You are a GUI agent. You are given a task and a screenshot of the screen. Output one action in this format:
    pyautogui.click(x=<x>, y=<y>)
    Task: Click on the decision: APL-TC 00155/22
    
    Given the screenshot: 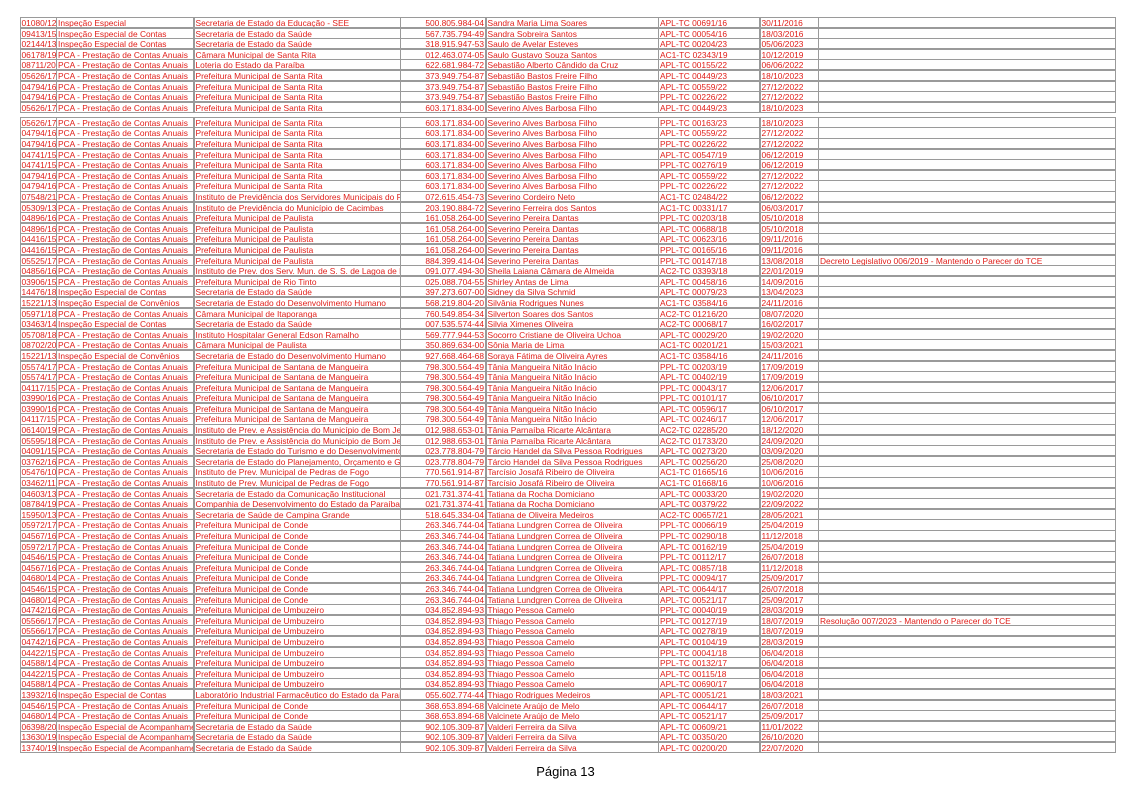 What is the action you would take?
    pyautogui.click(x=709, y=65)
    